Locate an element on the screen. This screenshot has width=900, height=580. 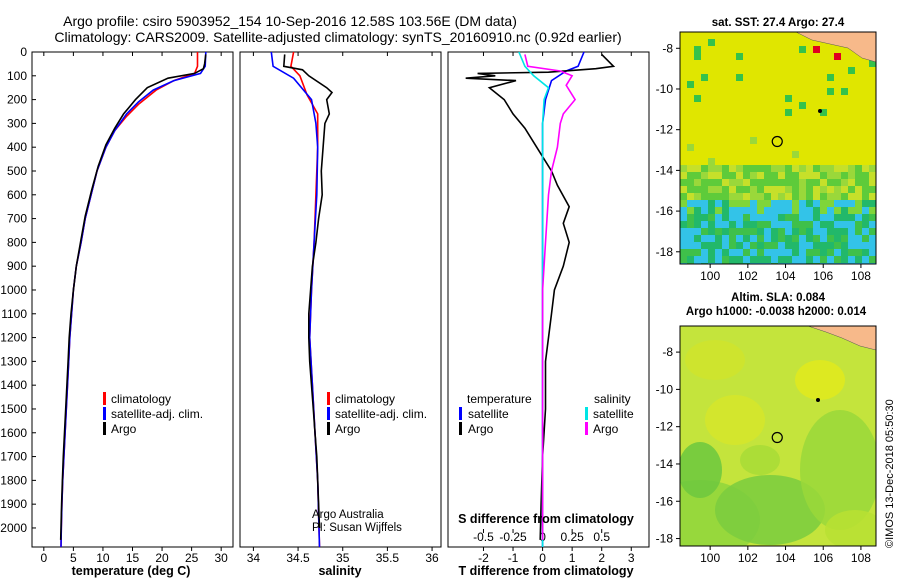
legend-s-satellite-swatch is located at coordinates (586, 413).